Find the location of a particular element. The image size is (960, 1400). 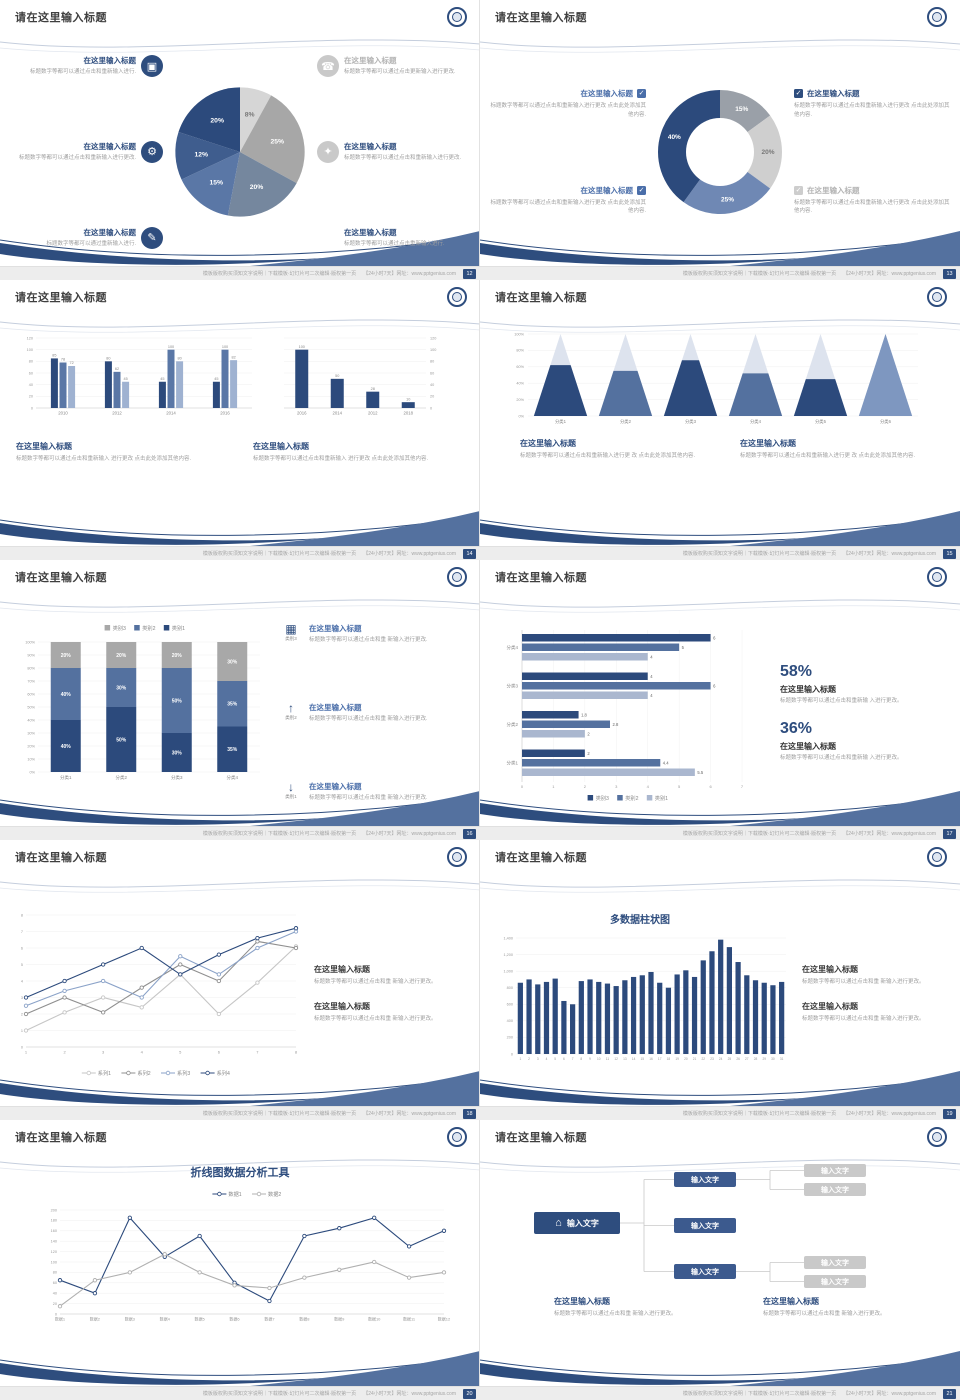

page-number: 12 is located at coordinates (469, 273).